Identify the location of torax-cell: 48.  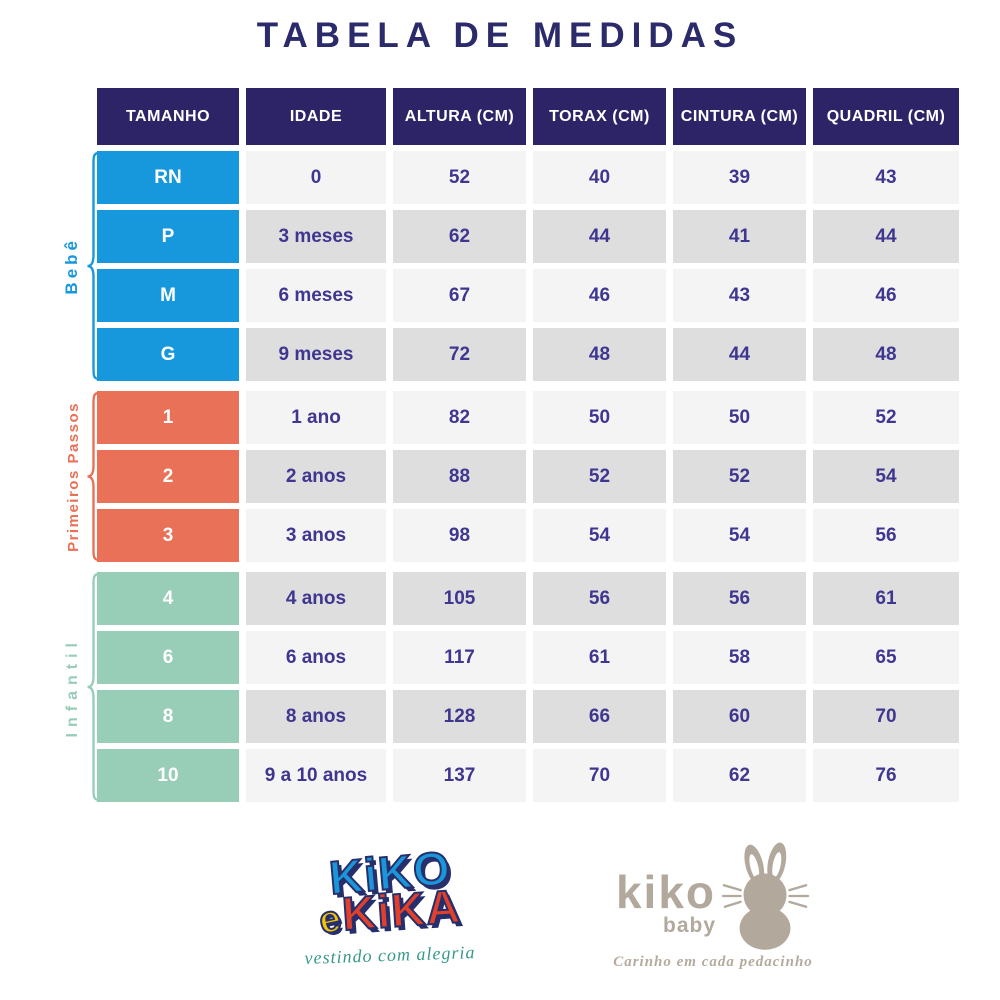
(599, 354).